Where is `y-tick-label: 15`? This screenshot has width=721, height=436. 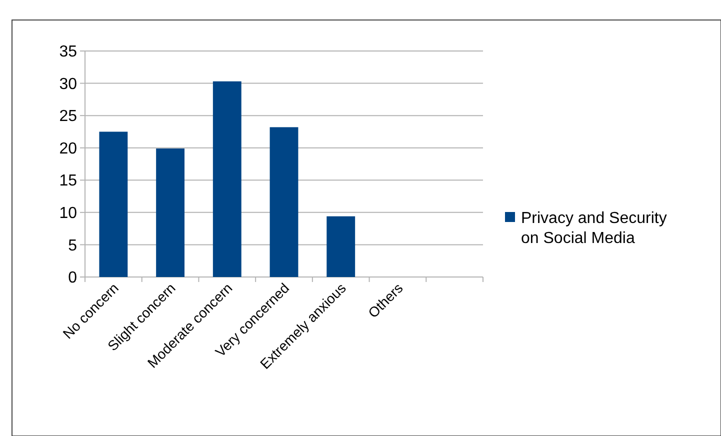 y-tick-label: 15 is located at coordinates (68, 181).